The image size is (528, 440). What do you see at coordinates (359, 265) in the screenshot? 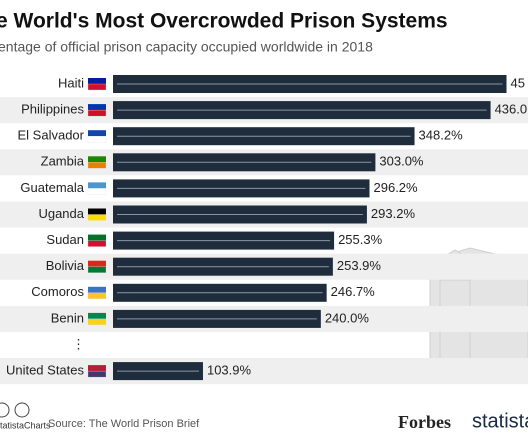
I see `value-label: 253.9%` at bounding box center [359, 265].